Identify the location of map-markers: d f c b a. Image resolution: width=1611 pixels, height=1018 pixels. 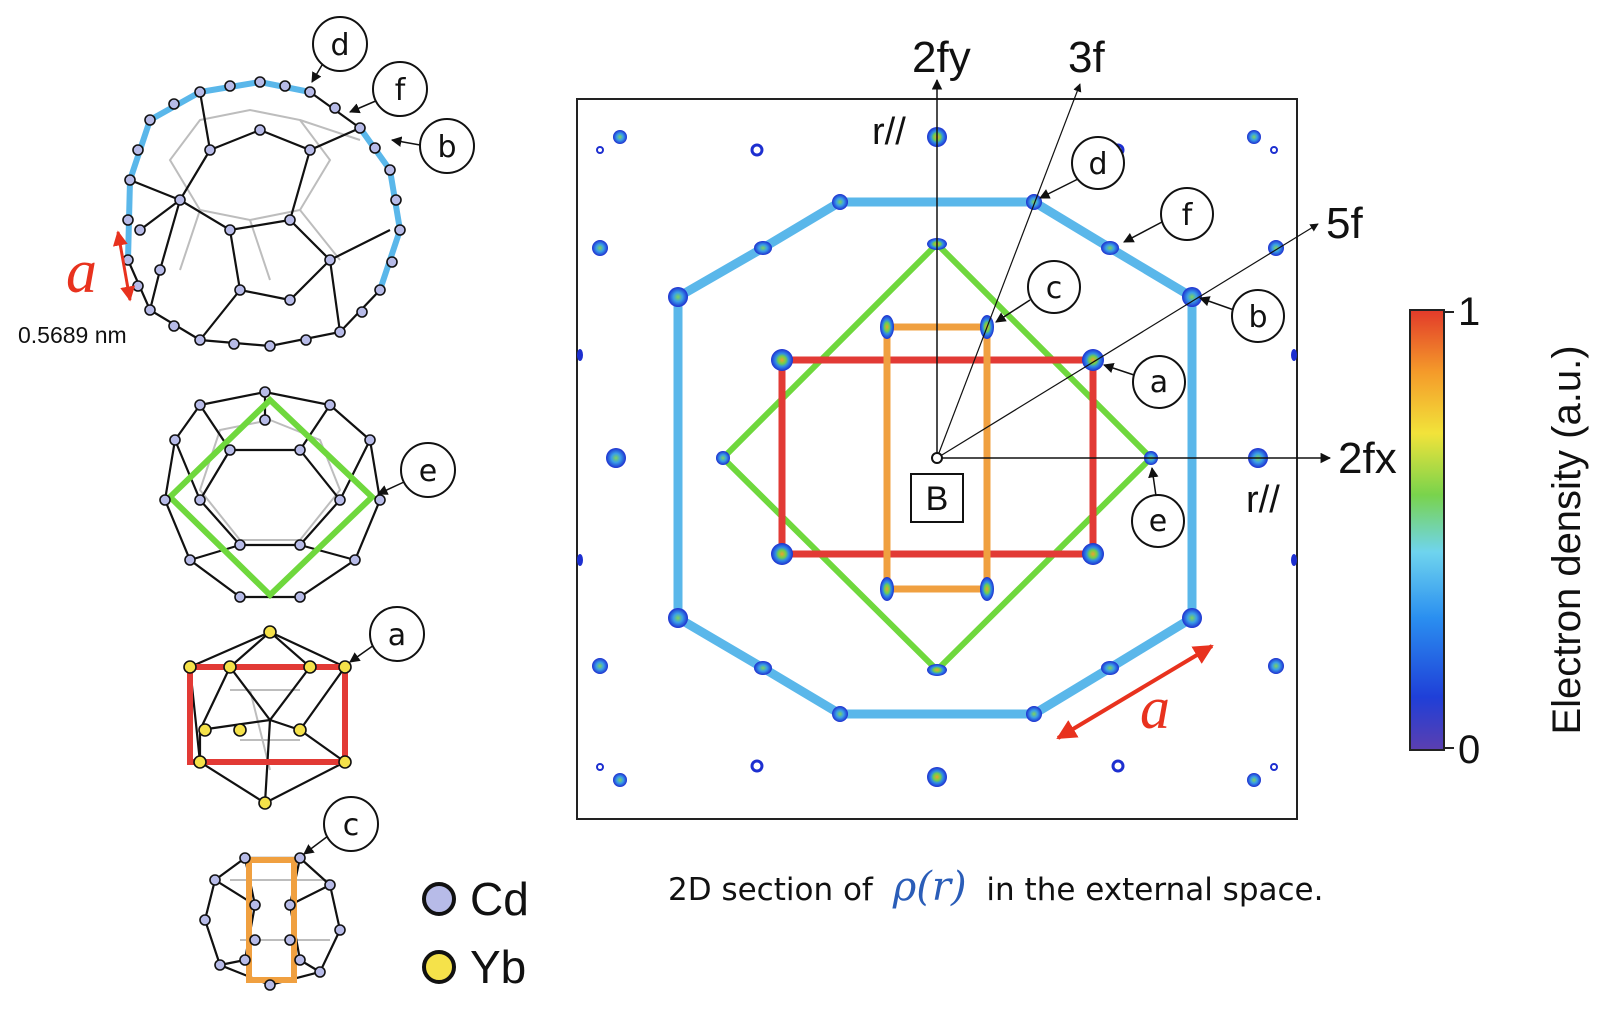
(1140, 342).